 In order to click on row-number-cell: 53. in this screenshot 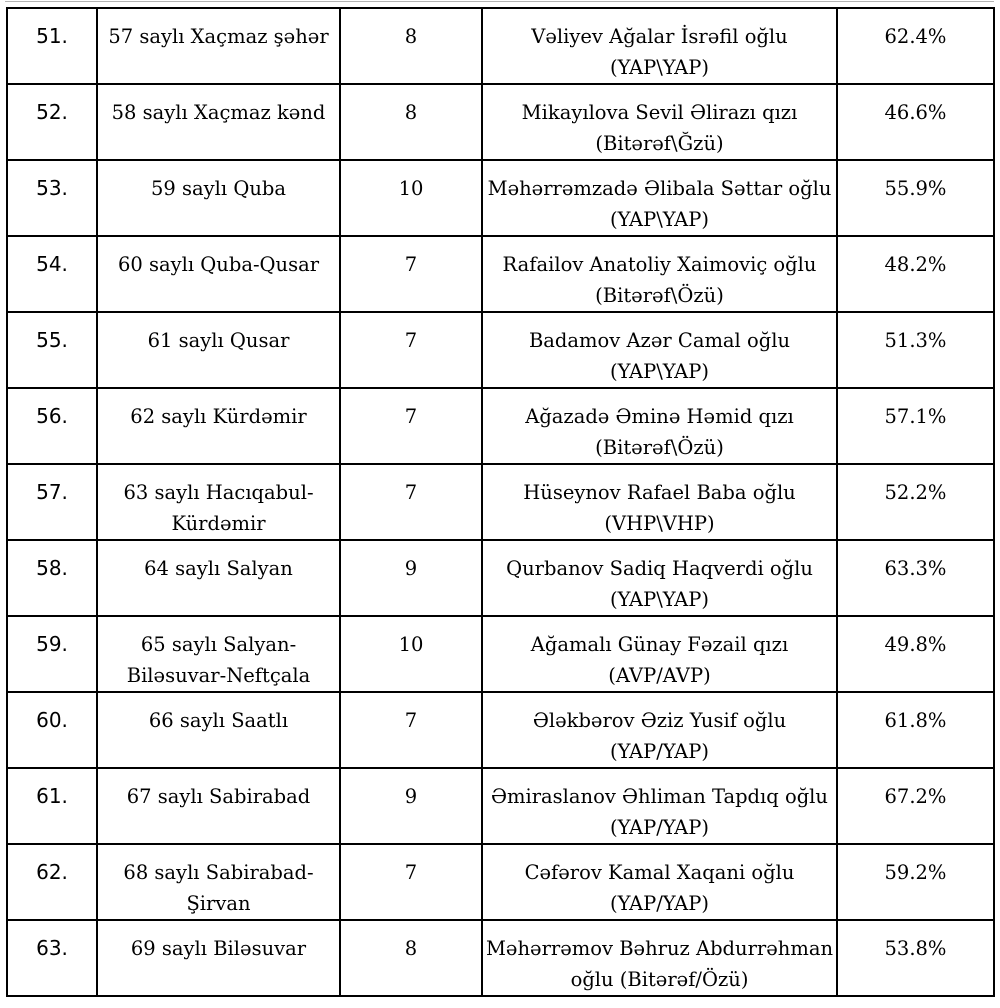, I will do `click(52, 198)`.